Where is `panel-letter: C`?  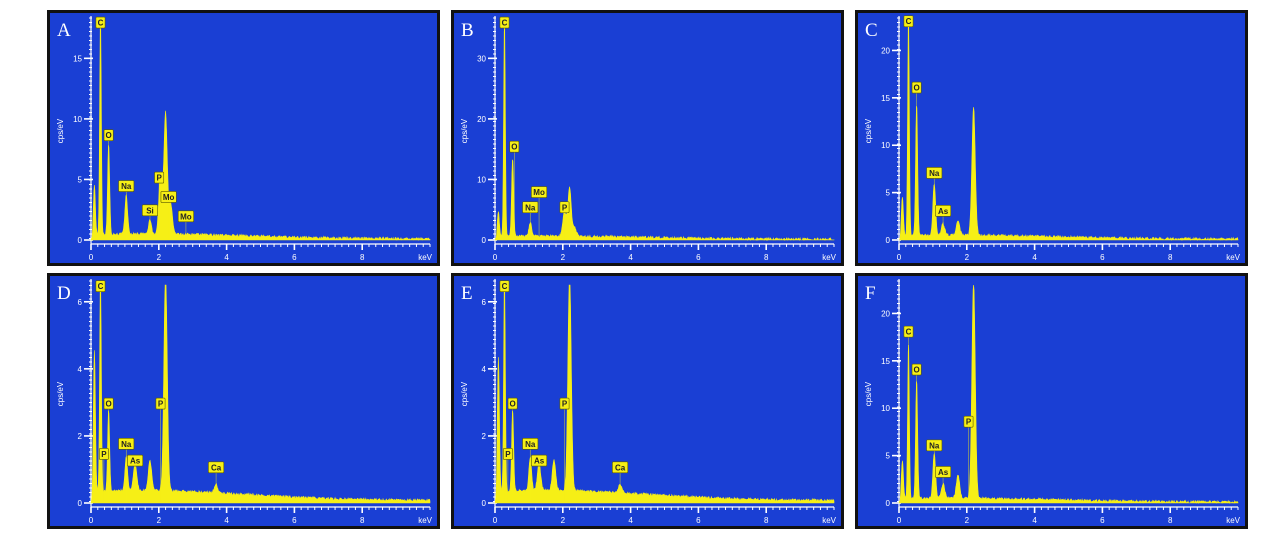 panel-letter: C is located at coordinates (871, 30).